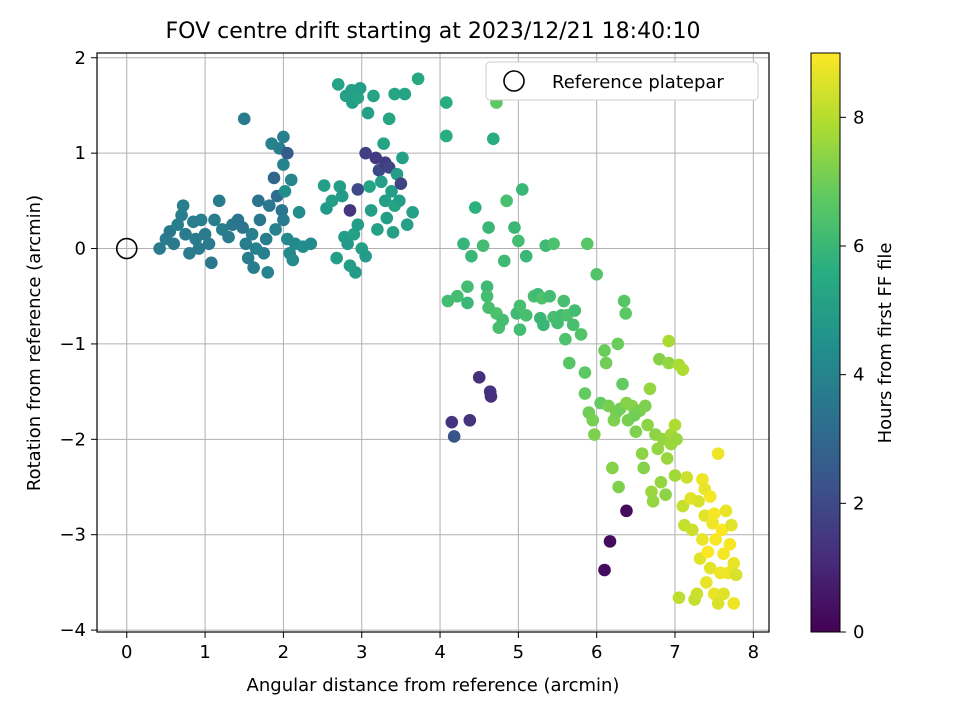 This screenshot has width=960, height=720. Describe the element at coordinates (858, 375) in the screenshot. I see `colorbar-tick-label: 4` at that location.